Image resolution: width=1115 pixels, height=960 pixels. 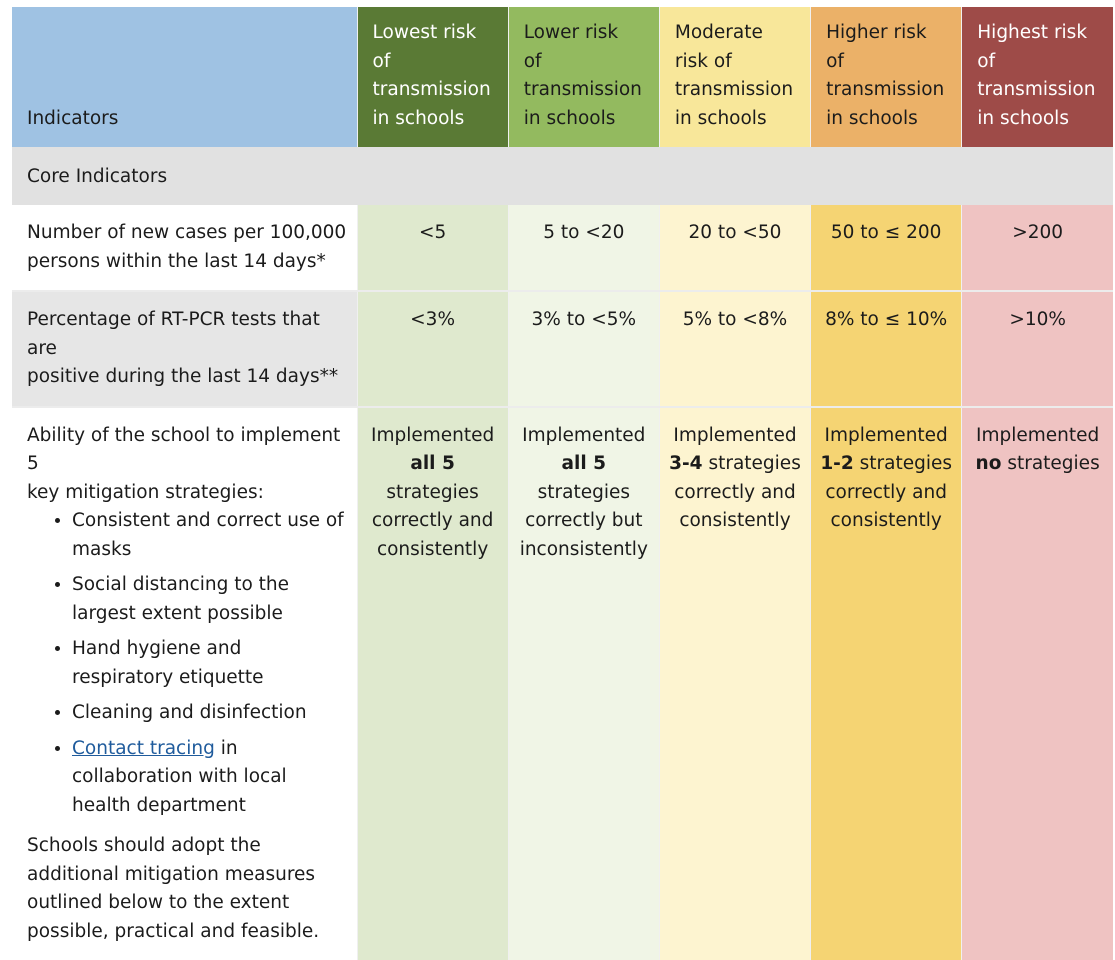 What do you see at coordinates (209, 535) in the screenshot?
I see `list-item: Consistent and correct use of masks` at bounding box center [209, 535].